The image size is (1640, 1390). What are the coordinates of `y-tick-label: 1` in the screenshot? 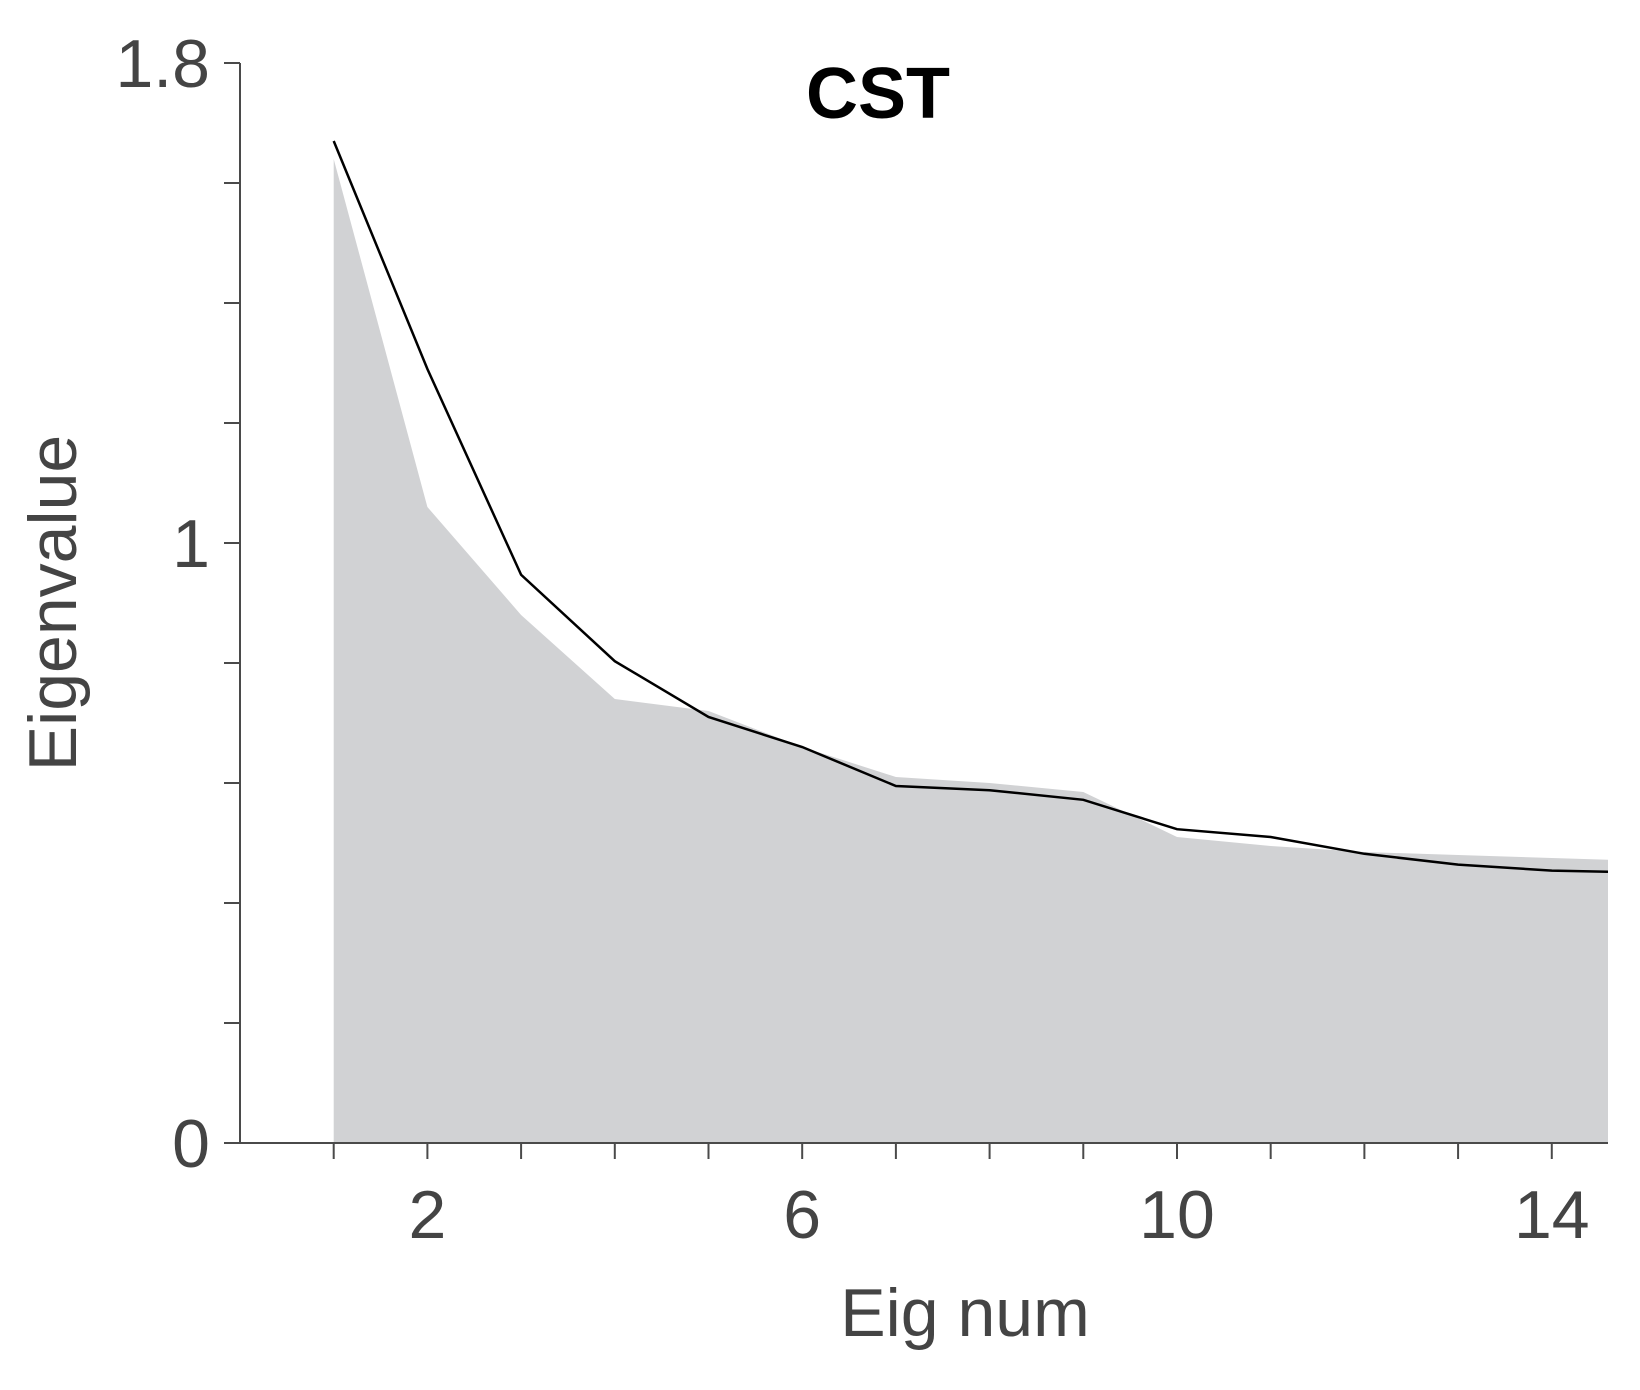 It's located at (191, 544).